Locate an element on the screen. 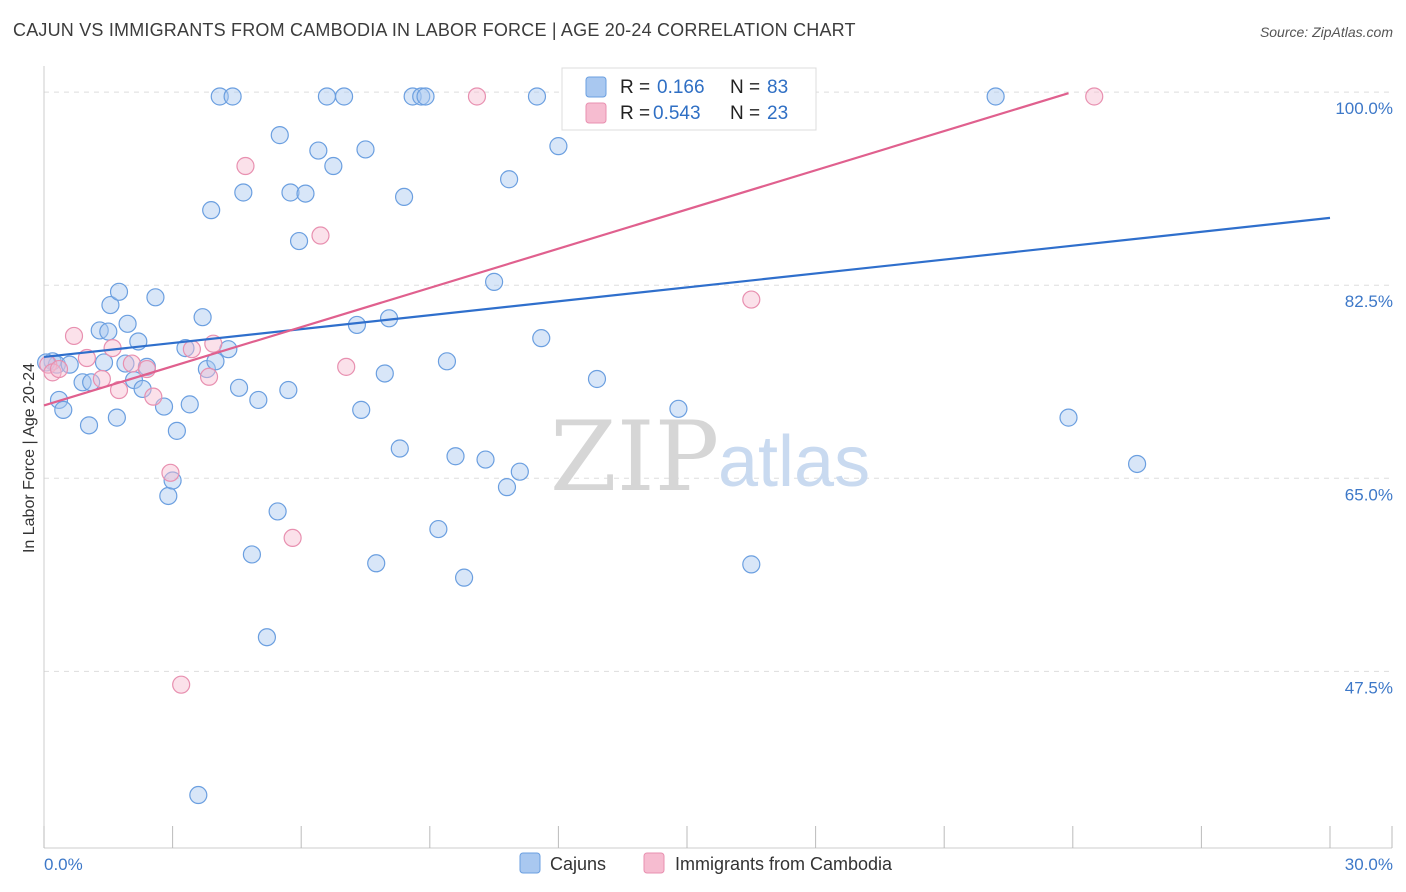 The width and height of the screenshot is (1406, 892). y-tick-label: 82.5% is located at coordinates (1369, 301).